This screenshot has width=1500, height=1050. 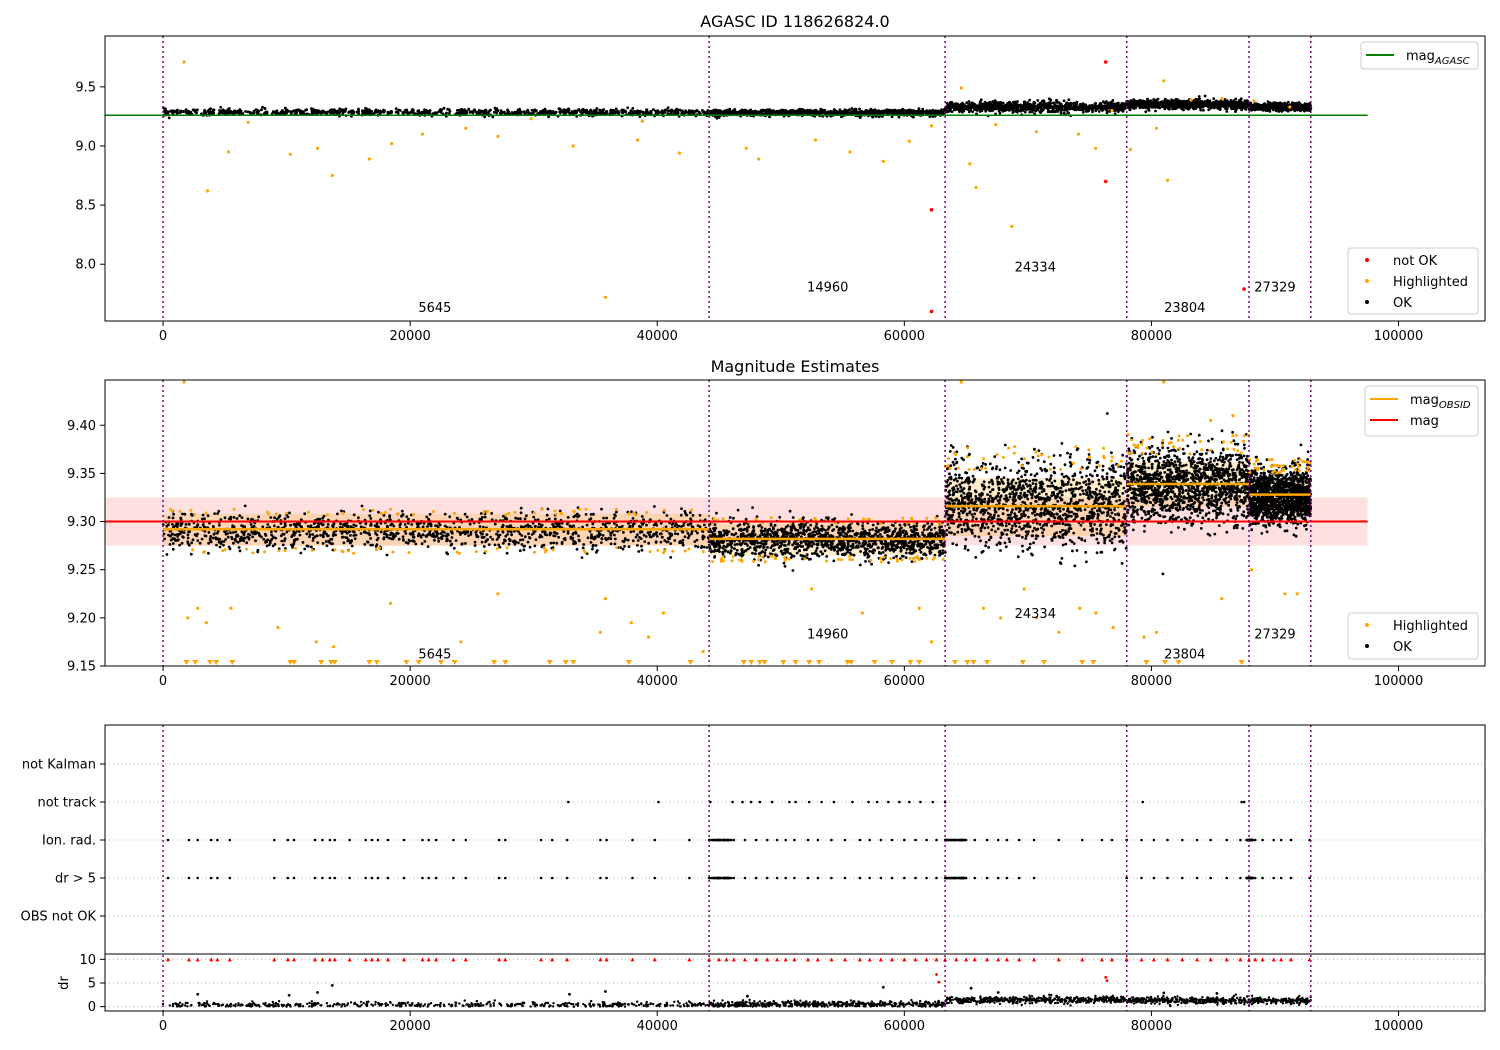 I want to click on panel1-ytick-label: 9.5, so click(x=85, y=87).